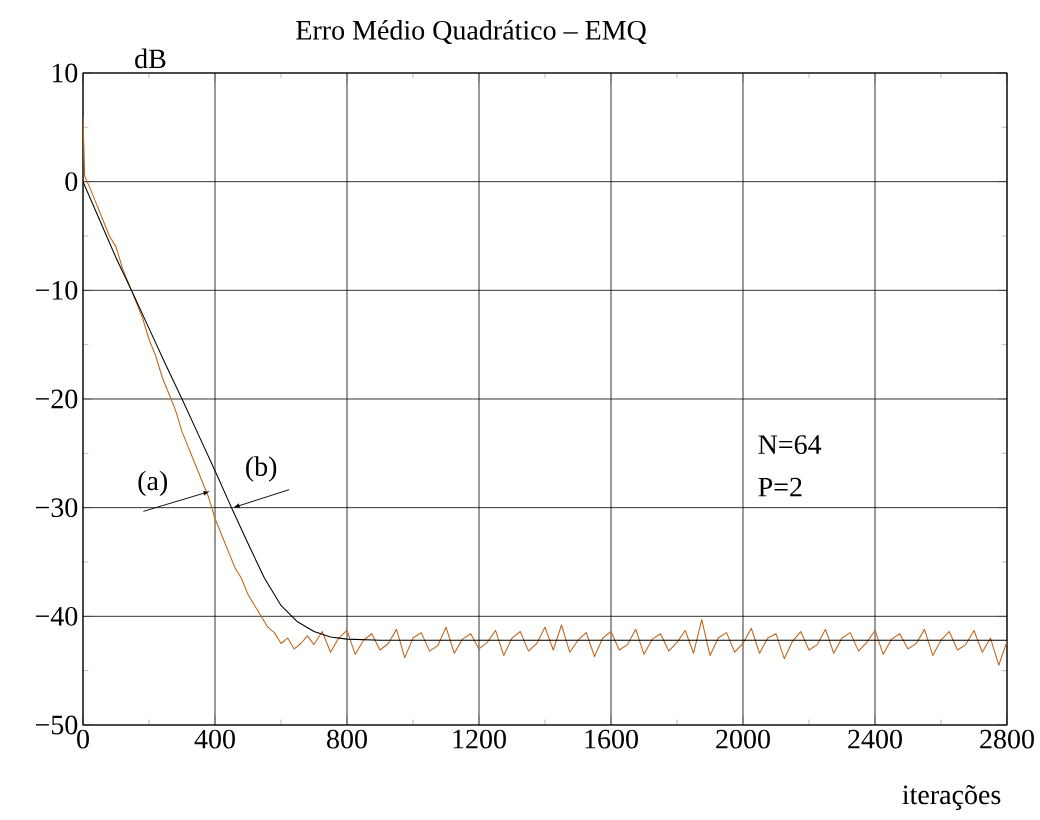 The width and height of the screenshot is (1040, 820). I want to click on x-tick-label: 1600, so click(611, 739).